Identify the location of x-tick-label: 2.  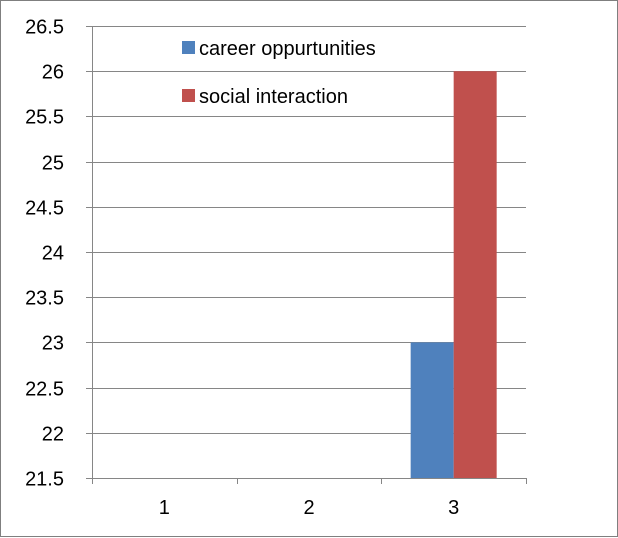
(308, 508).